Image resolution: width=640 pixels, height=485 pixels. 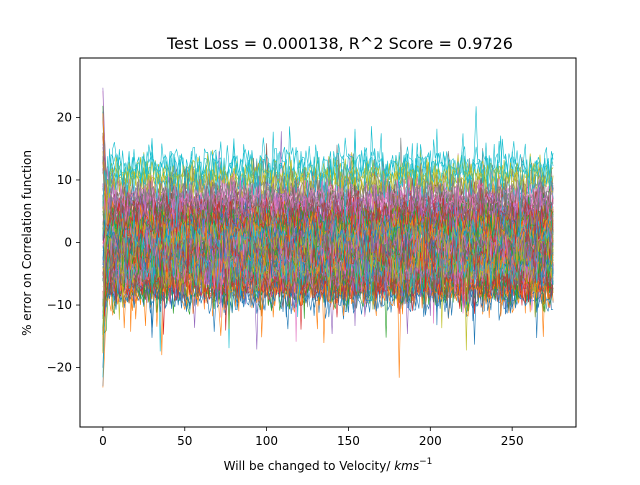 What do you see at coordinates (309, 466) in the screenshot?
I see `x-axis-label-text: Will be changed to Velocity/` at bounding box center [309, 466].